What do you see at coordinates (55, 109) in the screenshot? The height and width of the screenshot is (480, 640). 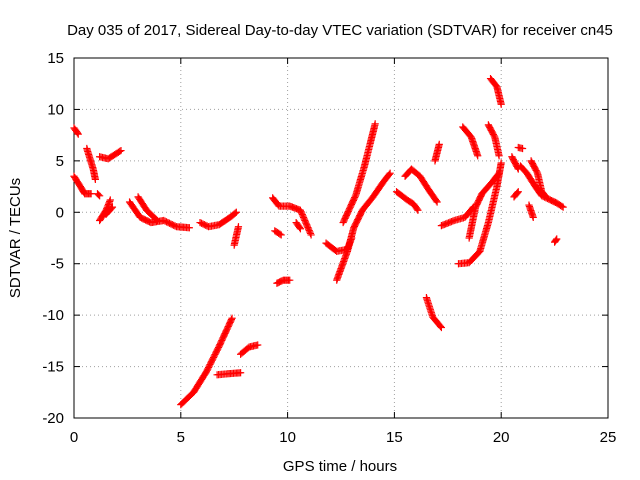 I see `y-tick-label: 10` at bounding box center [55, 109].